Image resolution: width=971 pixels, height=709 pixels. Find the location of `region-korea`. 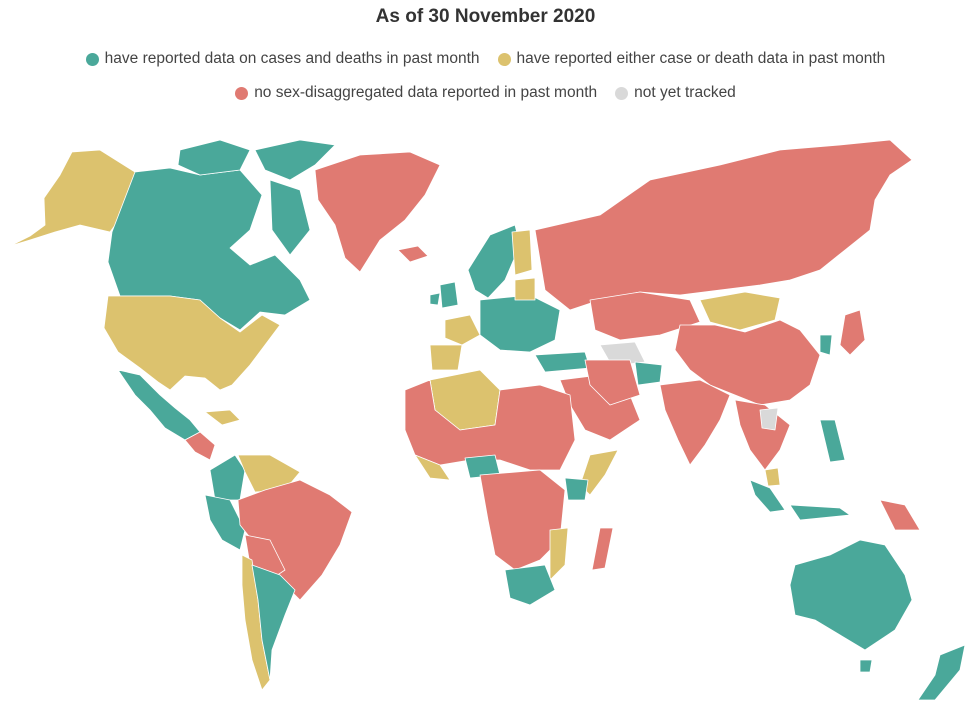

region-korea is located at coordinates (826, 345).